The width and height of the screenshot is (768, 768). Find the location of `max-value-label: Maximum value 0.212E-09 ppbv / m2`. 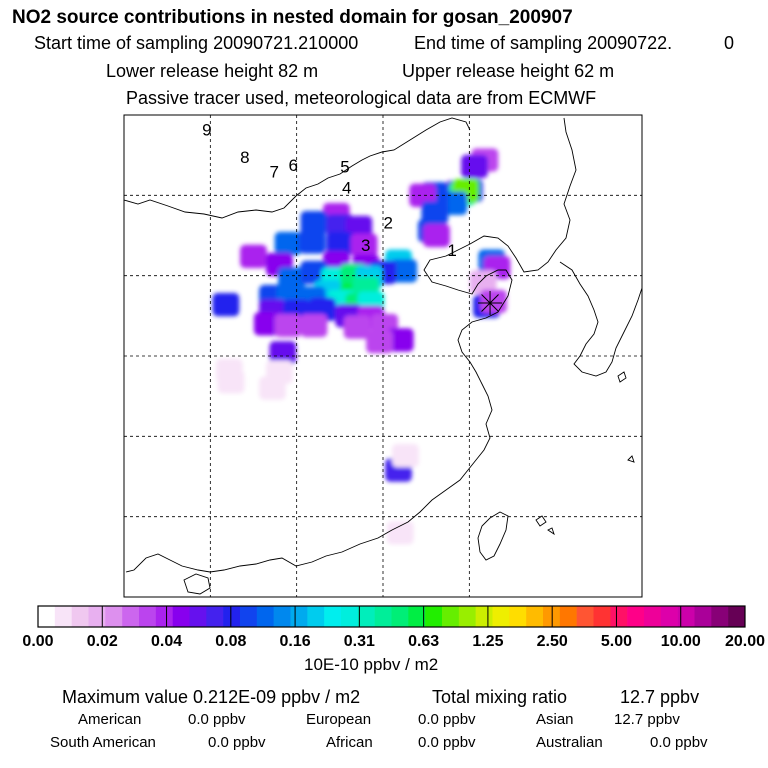

max-value-label: Maximum value 0.212E-09 ppbv / m2 is located at coordinates (211, 697).